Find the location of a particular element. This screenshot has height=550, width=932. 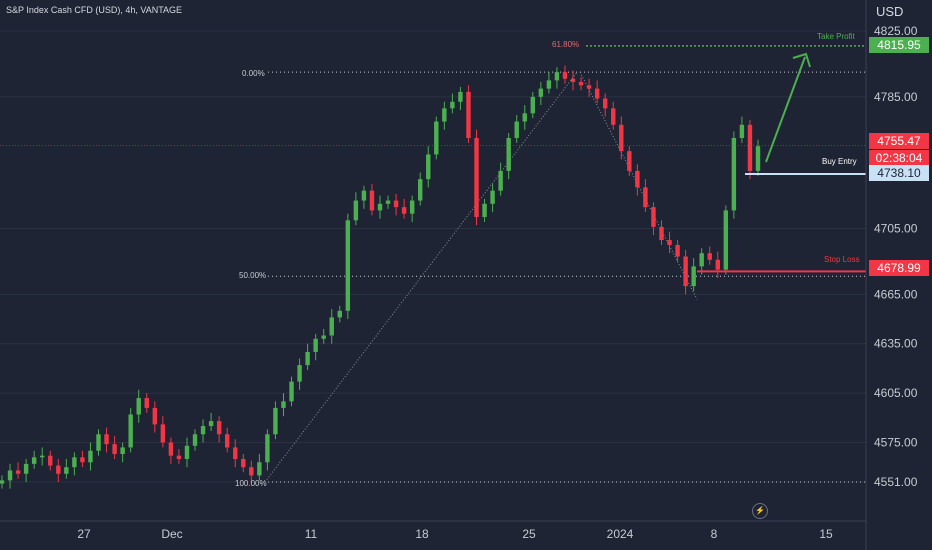

price-tick-label: 4705.00 is located at coordinates (896, 229).